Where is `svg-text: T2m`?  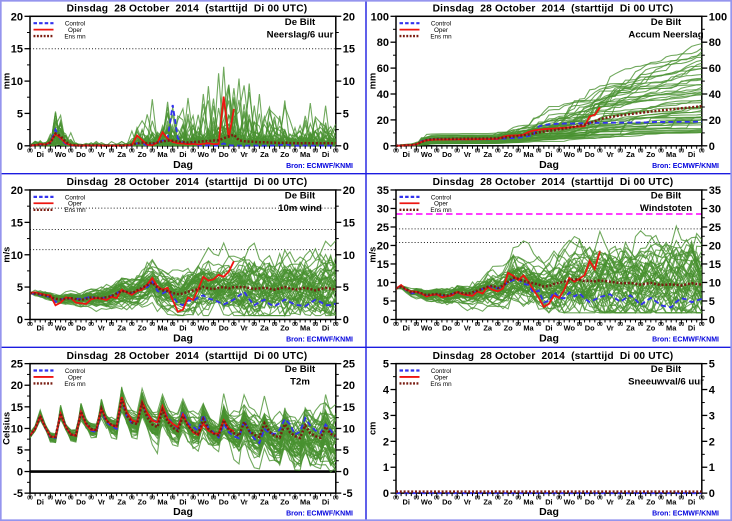
svg-text: T2m is located at coordinates (300, 382).